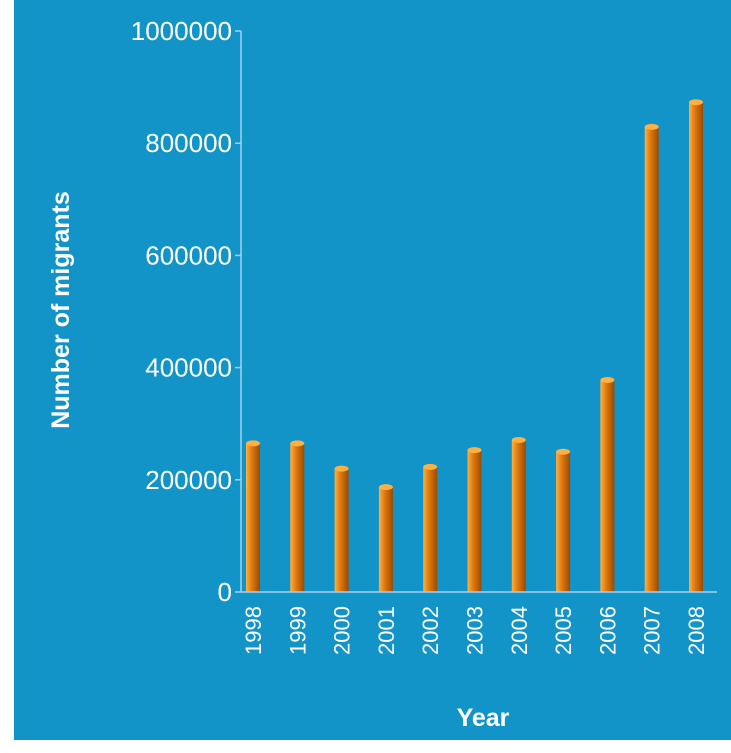 The height and width of the screenshot is (753, 731). What do you see at coordinates (297, 443) in the screenshot?
I see `bar-cap-1999` at bounding box center [297, 443].